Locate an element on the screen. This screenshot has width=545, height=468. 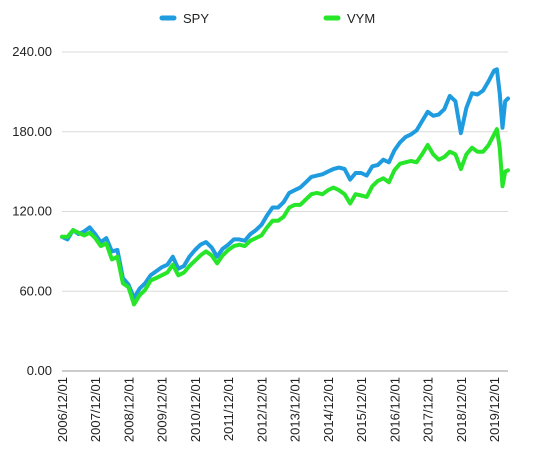
legend-label-vym: VYM is located at coordinates (361, 18).